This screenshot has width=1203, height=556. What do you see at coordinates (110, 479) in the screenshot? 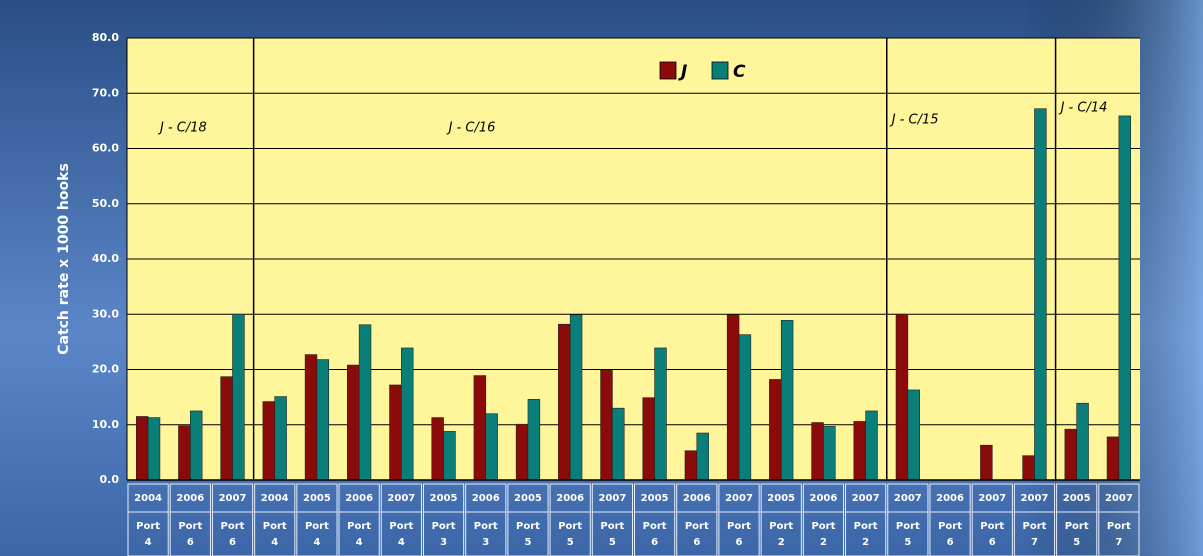
I see `y-tick-label: 0.0` at bounding box center [110, 479].